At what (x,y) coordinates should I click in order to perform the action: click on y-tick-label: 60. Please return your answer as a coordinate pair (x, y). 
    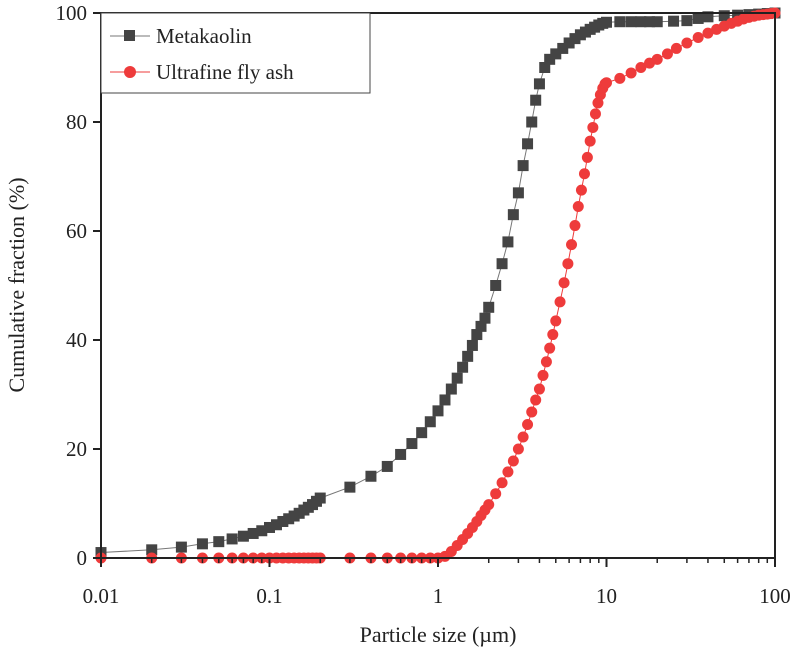
    Looking at the image, I should click on (76, 231).